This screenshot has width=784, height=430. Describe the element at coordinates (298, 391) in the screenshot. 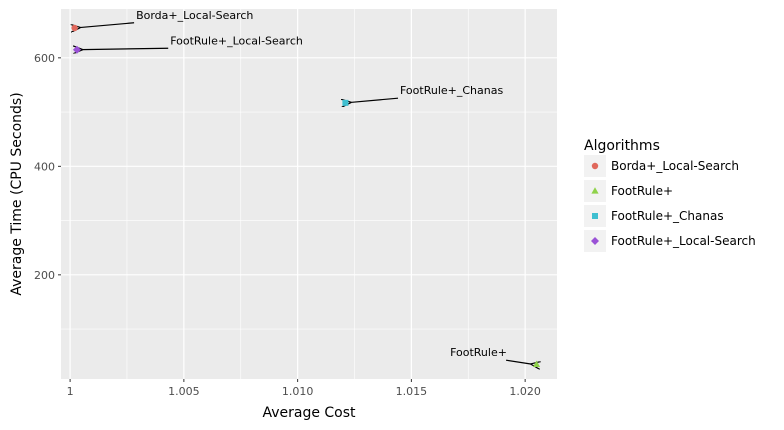

I see `x-tick-label: 1.010` at that location.